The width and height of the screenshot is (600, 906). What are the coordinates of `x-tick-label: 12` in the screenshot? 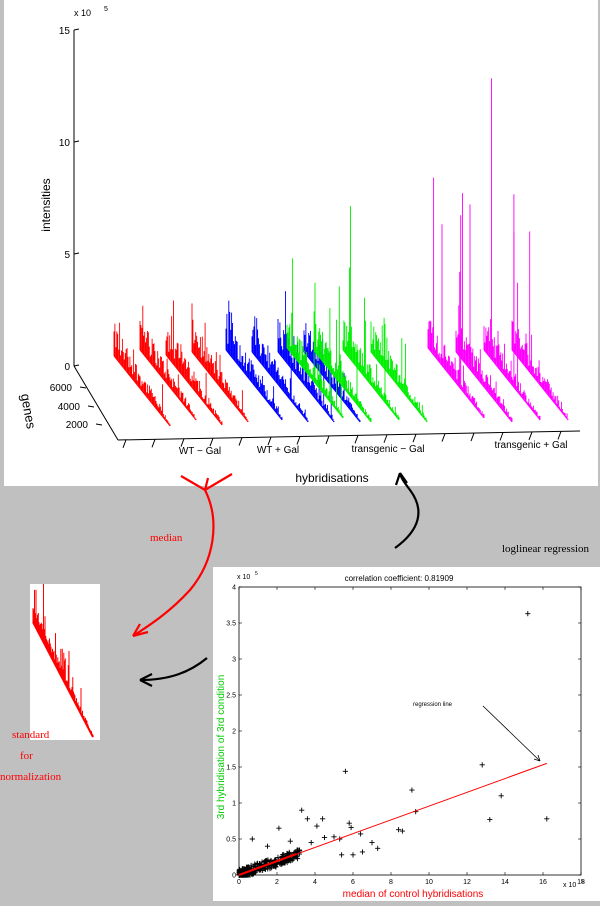 It's located at (467, 882).